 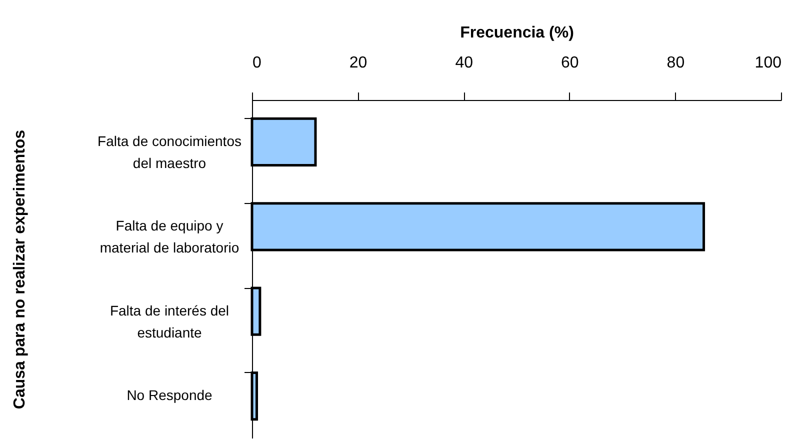 I want to click on x-tick-label: 100, so click(x=768, y=63).